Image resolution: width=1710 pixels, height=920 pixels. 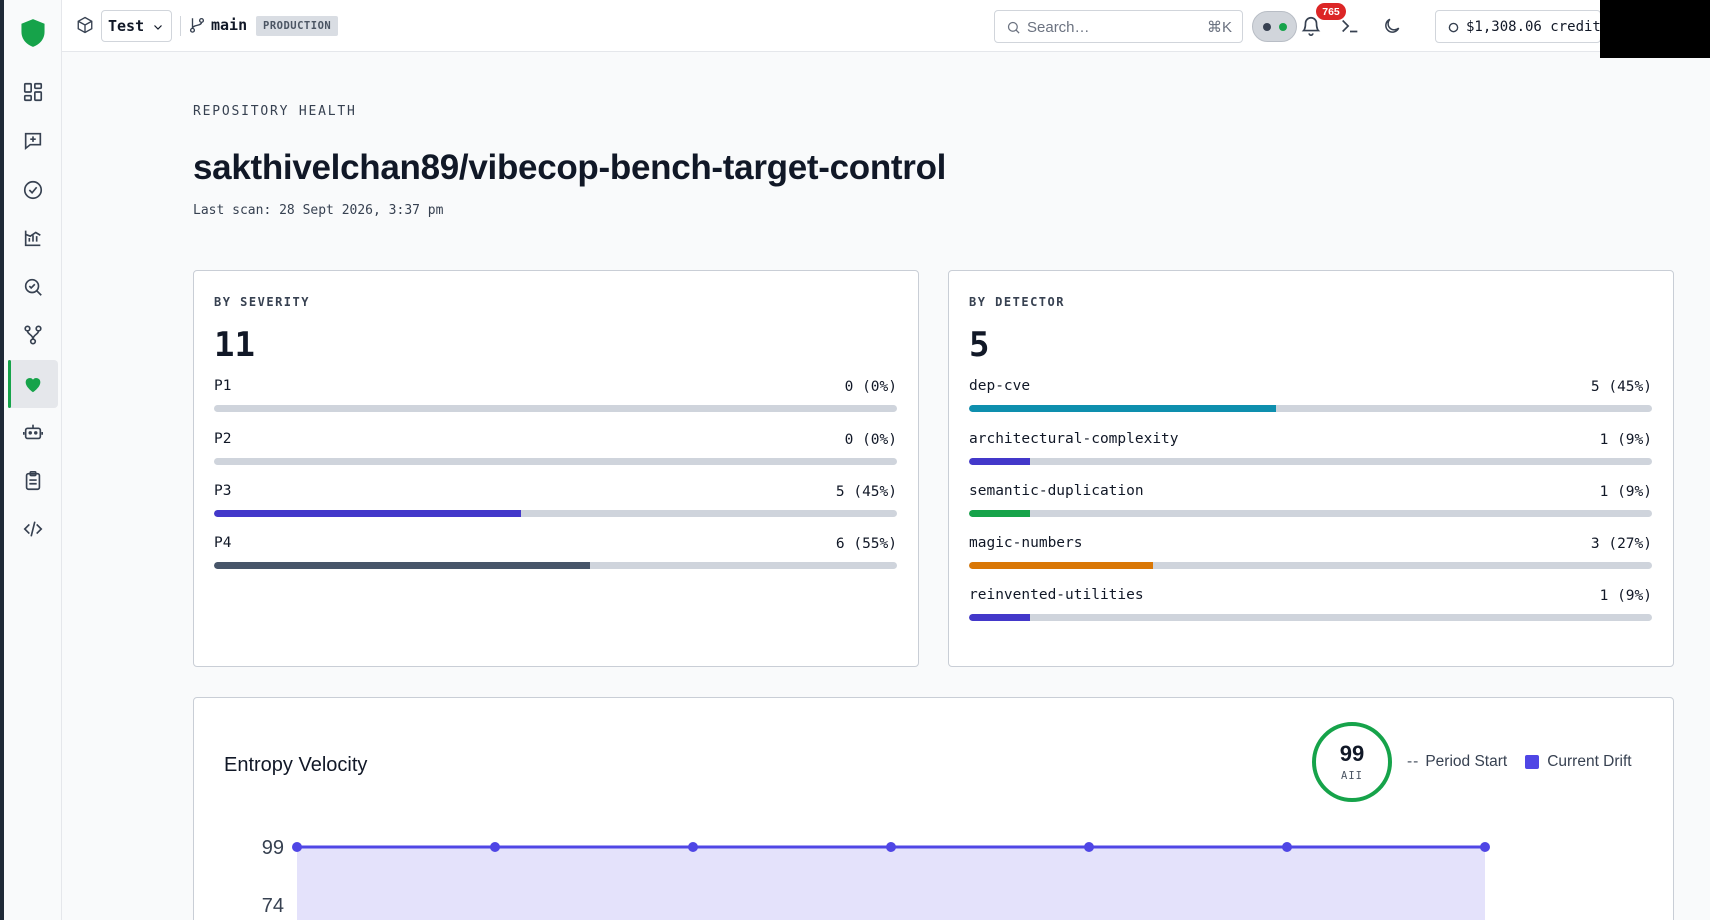 I want to click on notification-count-badge: 765, so click(x=1331, y=11).